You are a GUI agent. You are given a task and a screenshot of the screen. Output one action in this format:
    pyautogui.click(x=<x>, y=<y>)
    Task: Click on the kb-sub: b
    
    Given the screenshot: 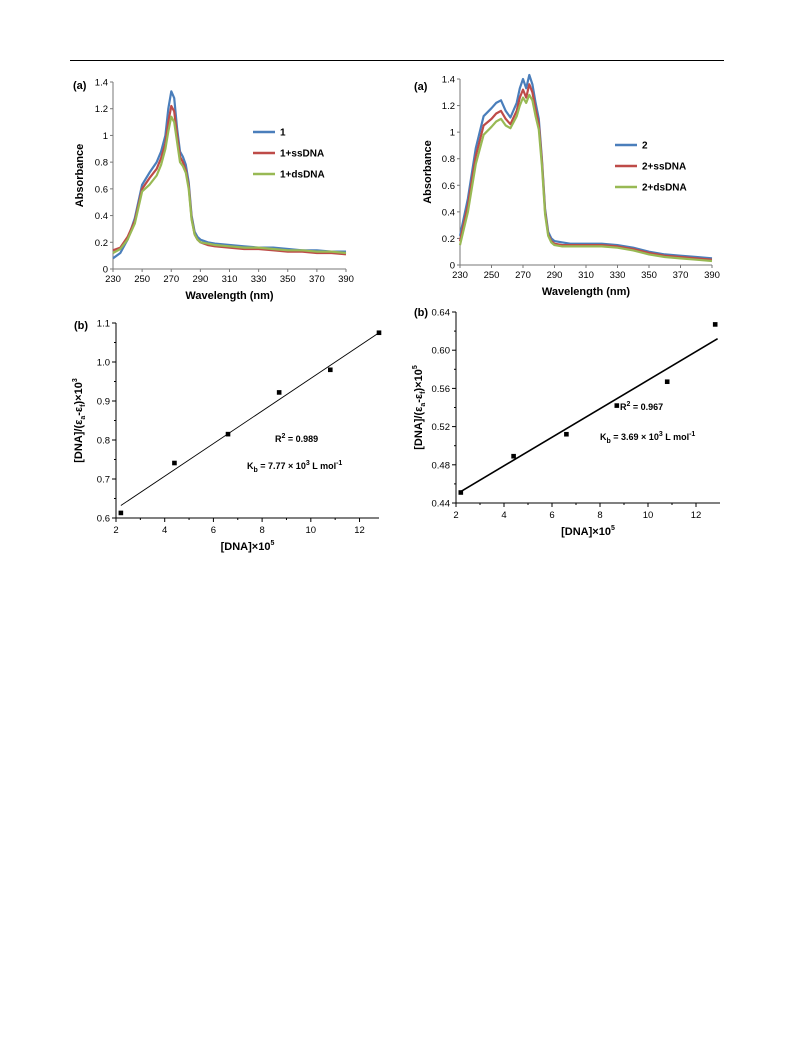 What is the action you would take?
    pyautogui.click(x=609, y=441)
    